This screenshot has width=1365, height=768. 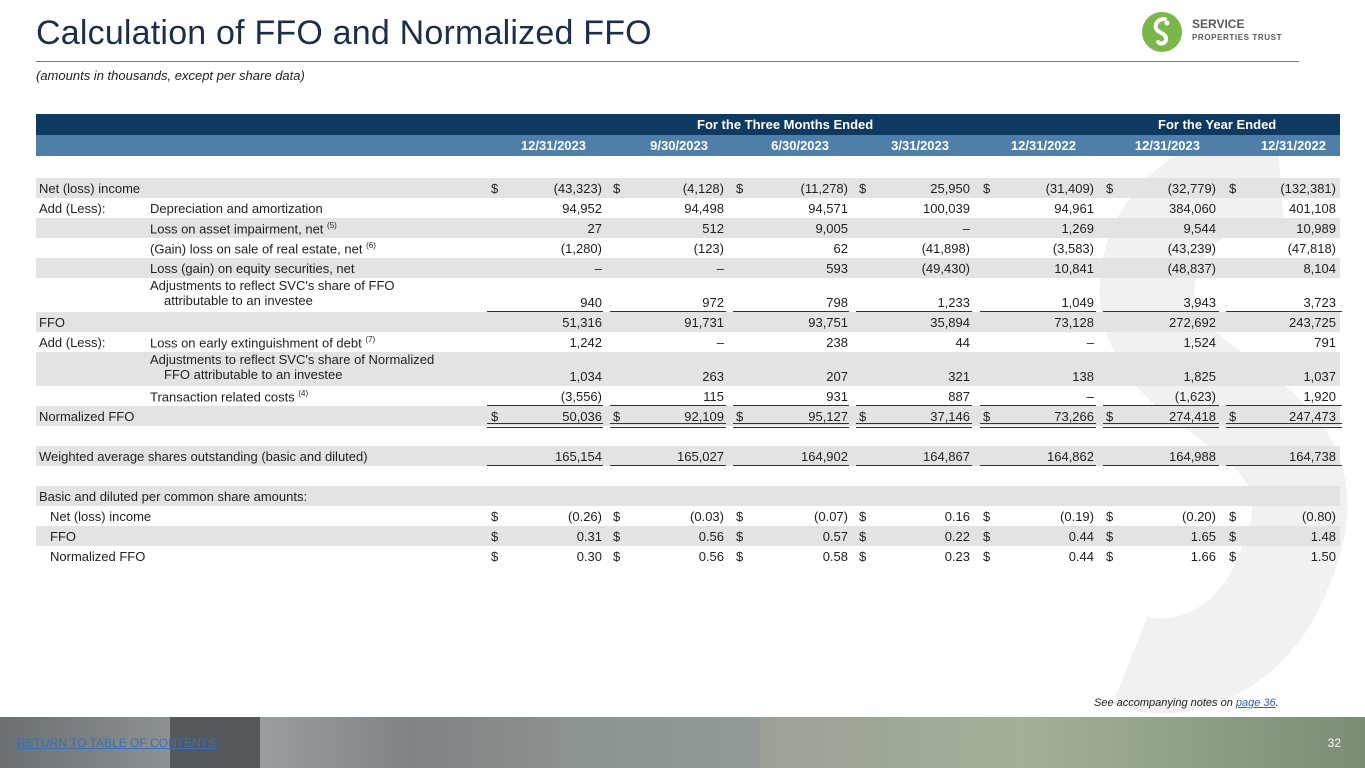 What do you see at coordinates (1074, 322) in the screenshot?
I see `cell-value: 73,128` at bounding box center [1074, 322].